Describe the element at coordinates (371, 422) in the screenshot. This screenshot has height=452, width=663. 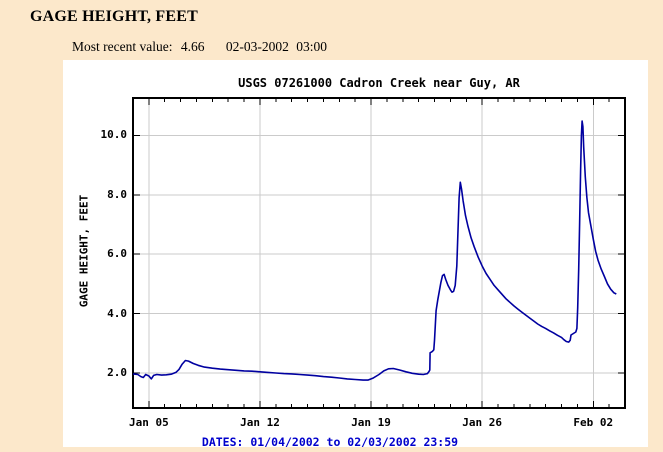
I see `x-tick-label: Jan 19` at that location.